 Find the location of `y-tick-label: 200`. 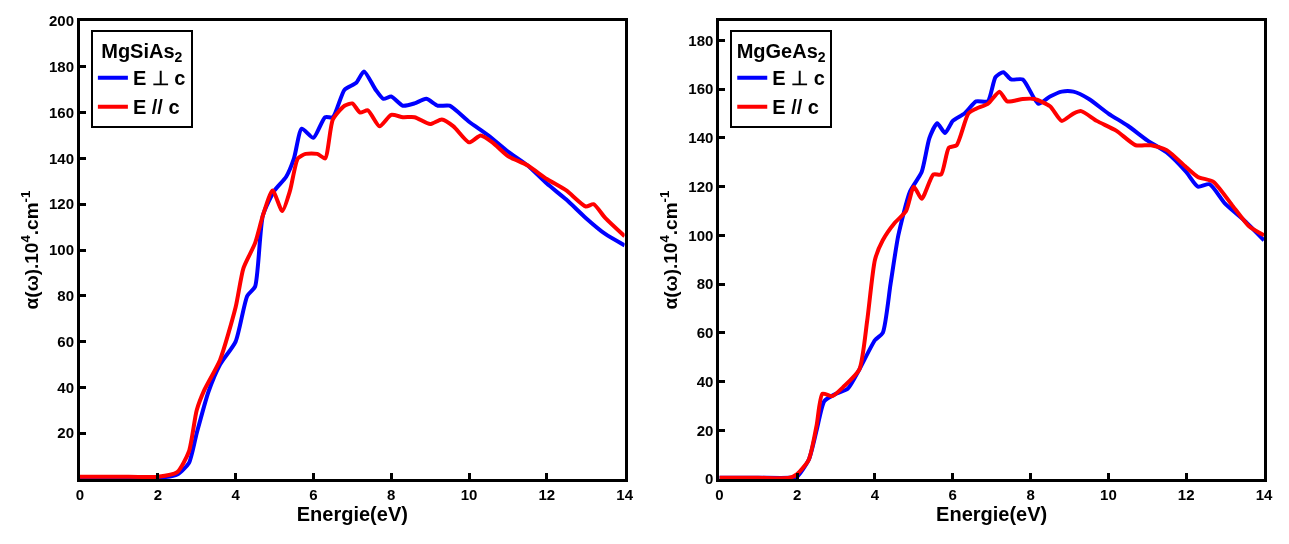

y-tick-label: 200 is located at coordinates (61, 21).